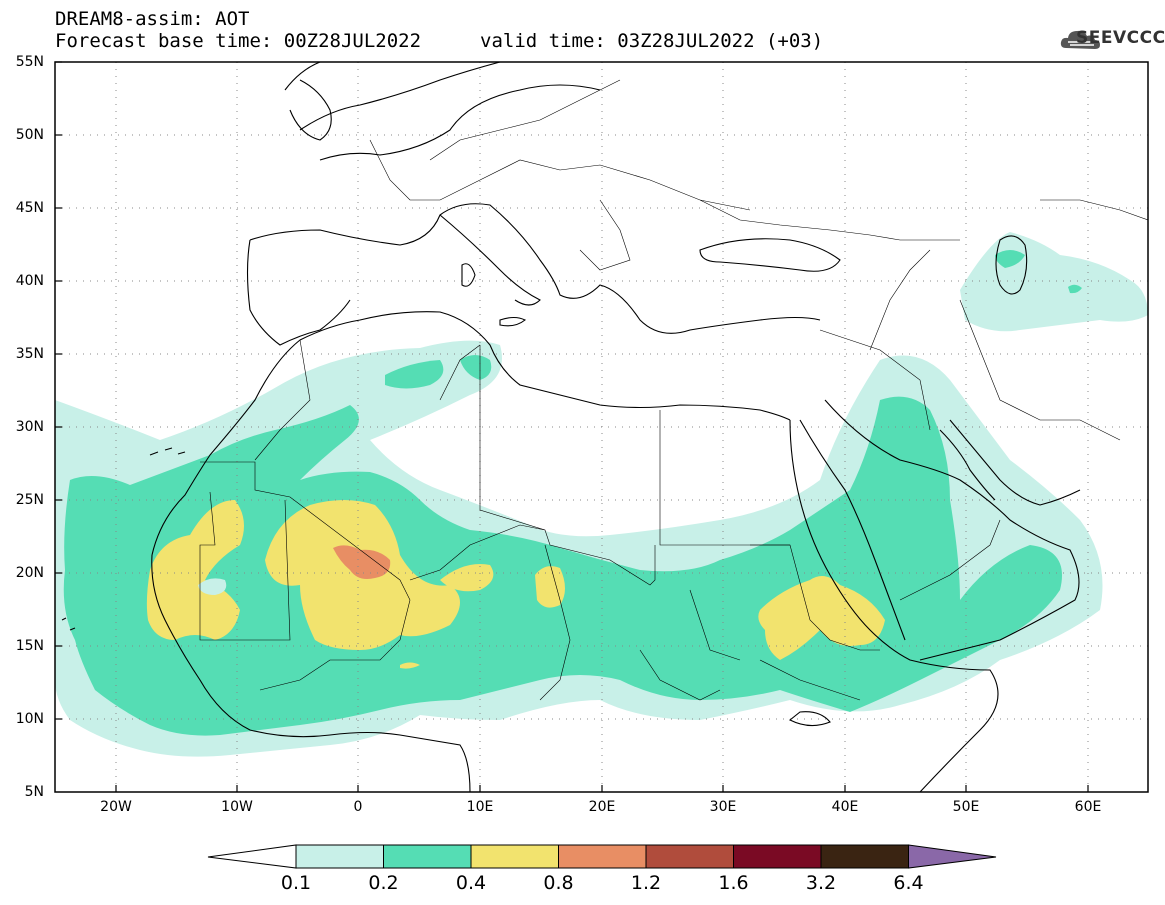 This screenshot has width=1165, height=905. I want to click on aot-level-0.1, so click(1054, 282).